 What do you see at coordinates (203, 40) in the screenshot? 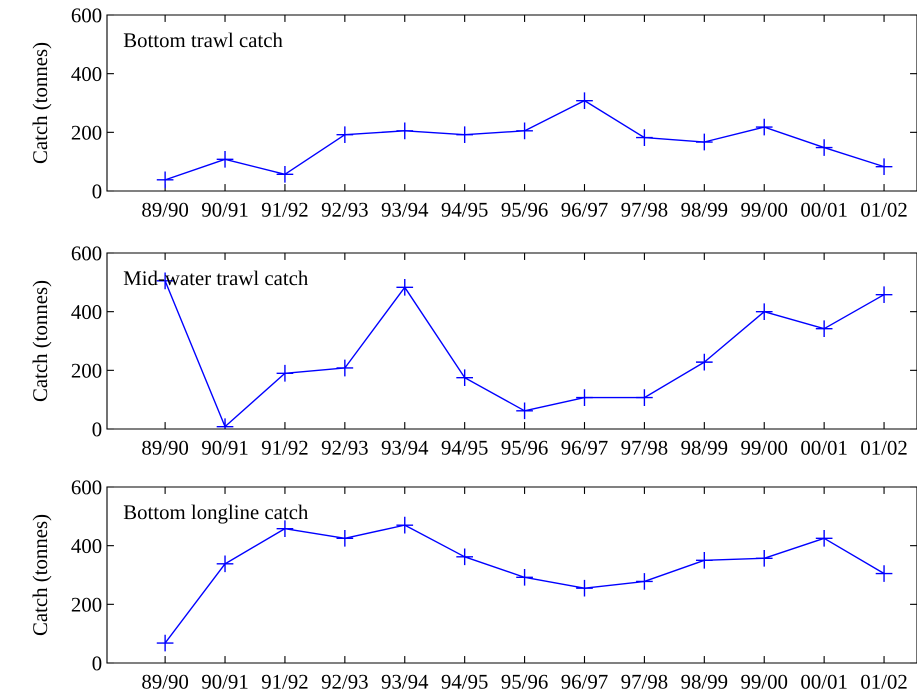
I see `text: Bottom trawl catch` at bounding box center [203, 40].